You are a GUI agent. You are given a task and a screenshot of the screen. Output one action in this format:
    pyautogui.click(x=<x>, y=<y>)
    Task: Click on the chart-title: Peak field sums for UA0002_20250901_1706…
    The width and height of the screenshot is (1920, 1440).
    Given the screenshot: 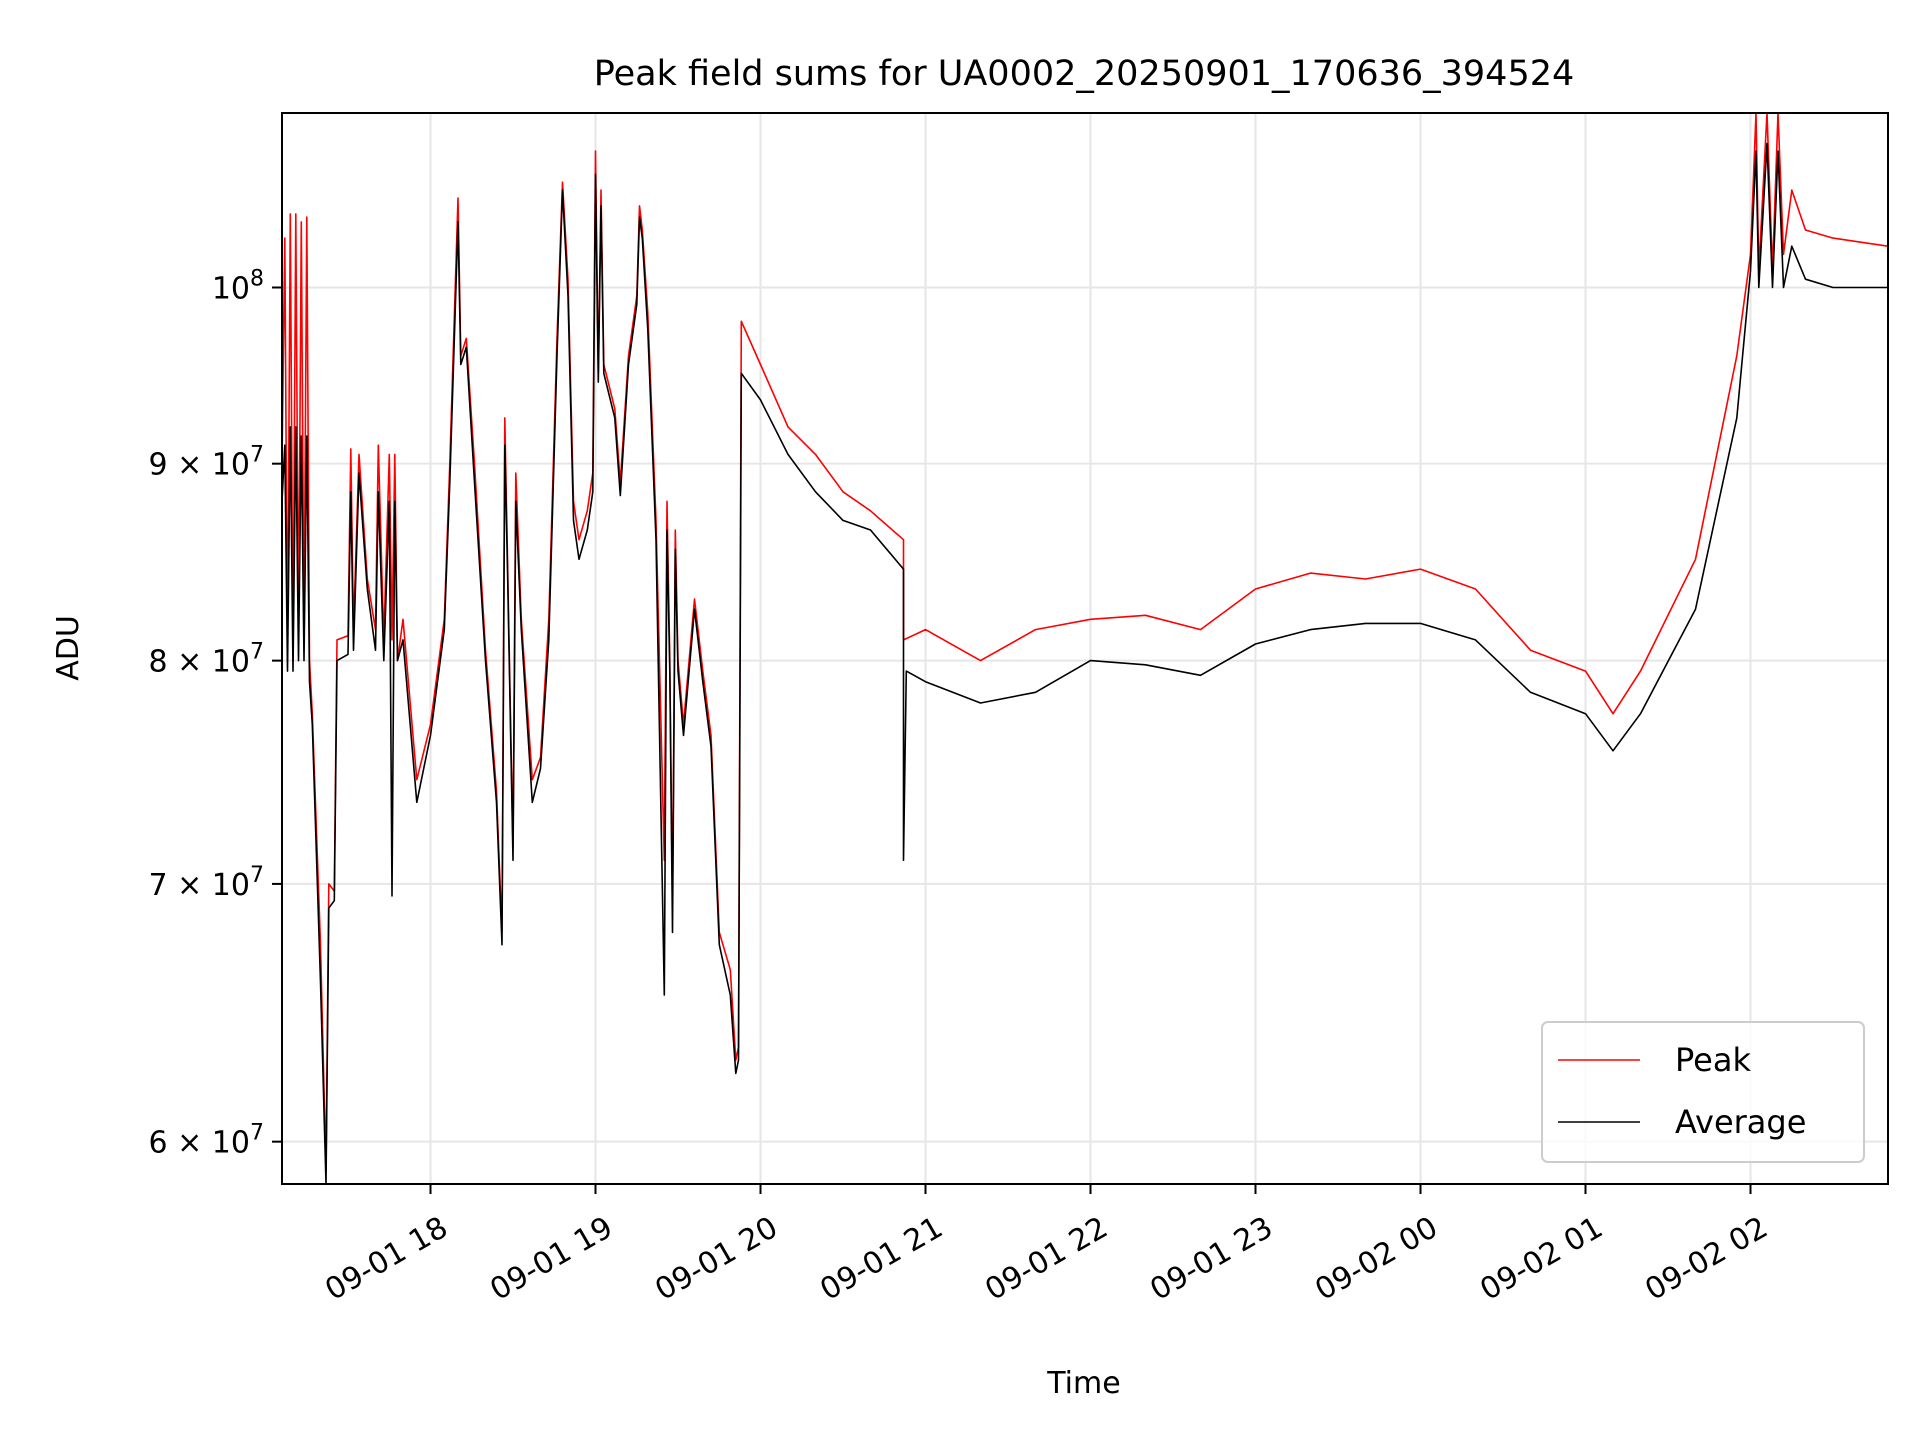 What is the action you would take?
    pyautogui.click(x=1084, y=74)
    